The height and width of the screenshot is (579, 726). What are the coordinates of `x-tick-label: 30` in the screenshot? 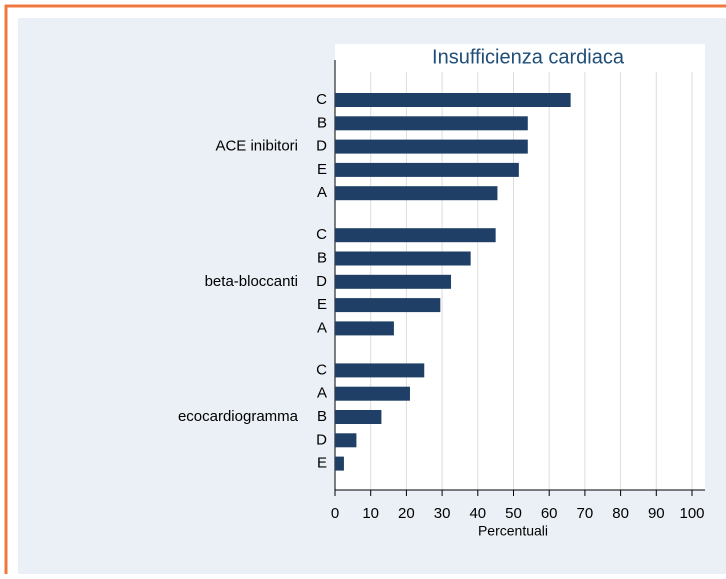 It's located at (442, 513).